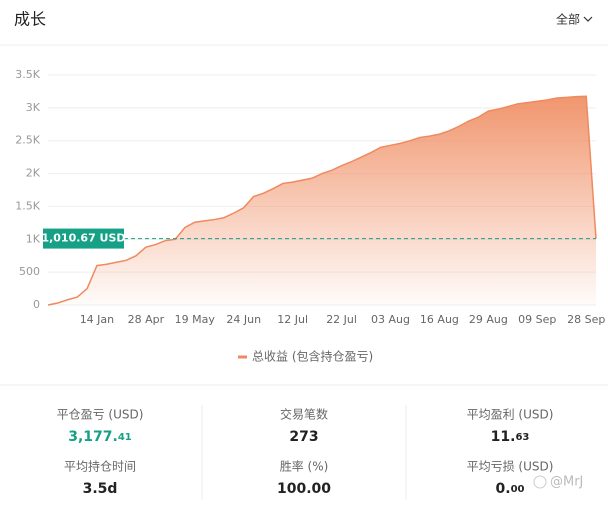  Describe the element at coordinates (568, 19) in the screenshot. I see `range-filter: 全部` at that location.